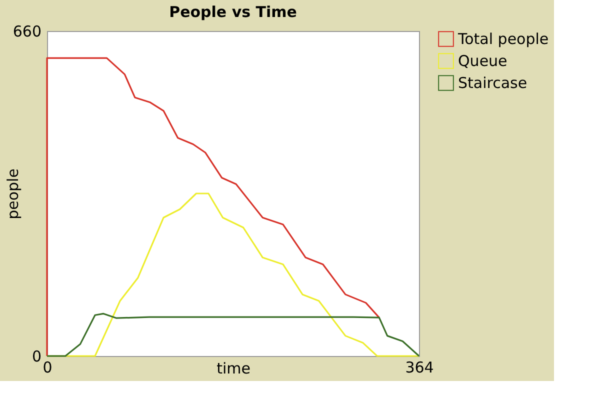 The image size is (600, 400). Describe the element at coordinates (493, 83) in the screenshot. I see `legend-label: Staircase` at that location.